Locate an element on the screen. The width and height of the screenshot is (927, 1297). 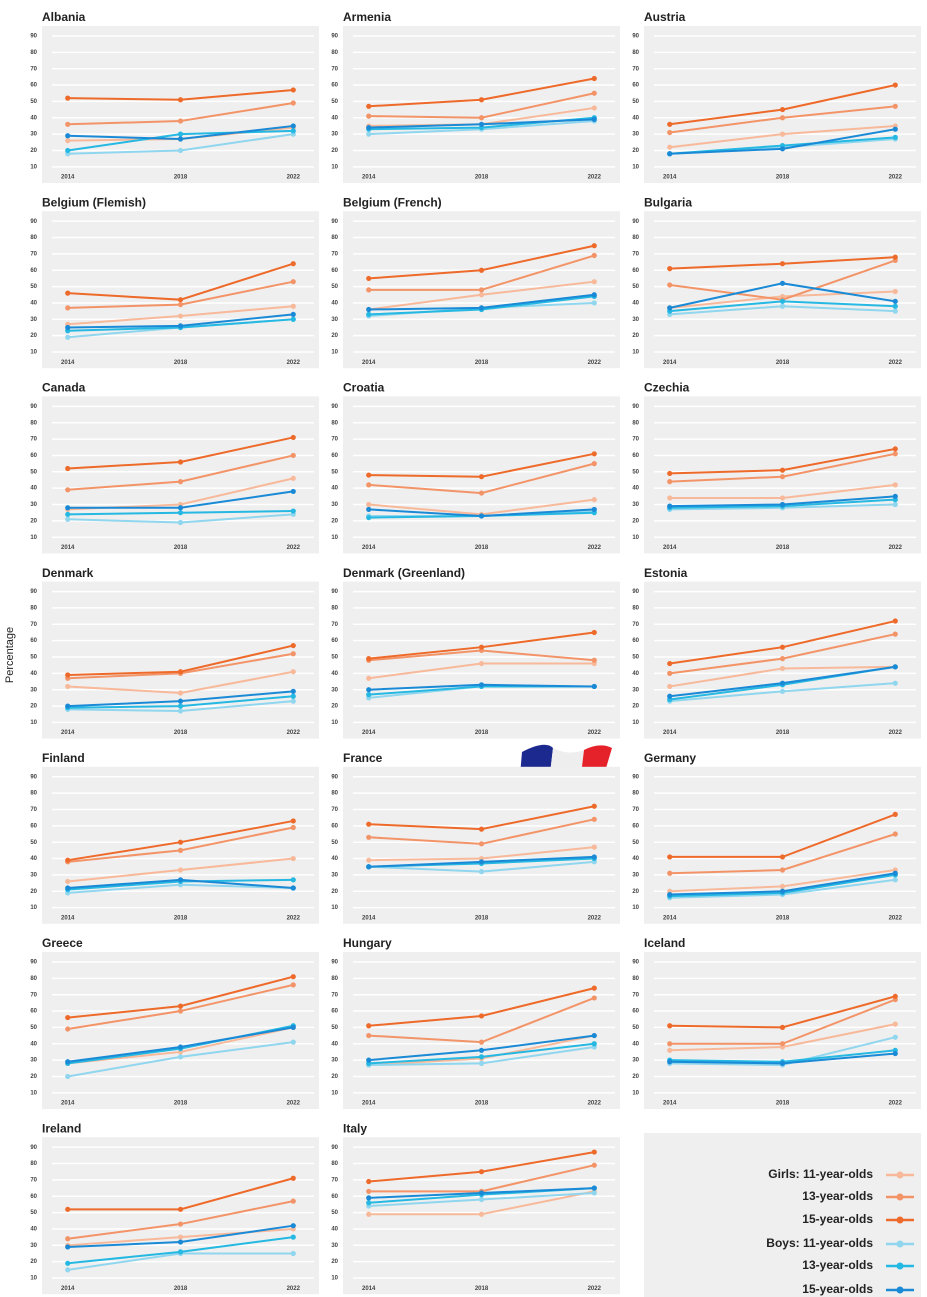
panel-title: Hungary is located at coordinates (367, 943).